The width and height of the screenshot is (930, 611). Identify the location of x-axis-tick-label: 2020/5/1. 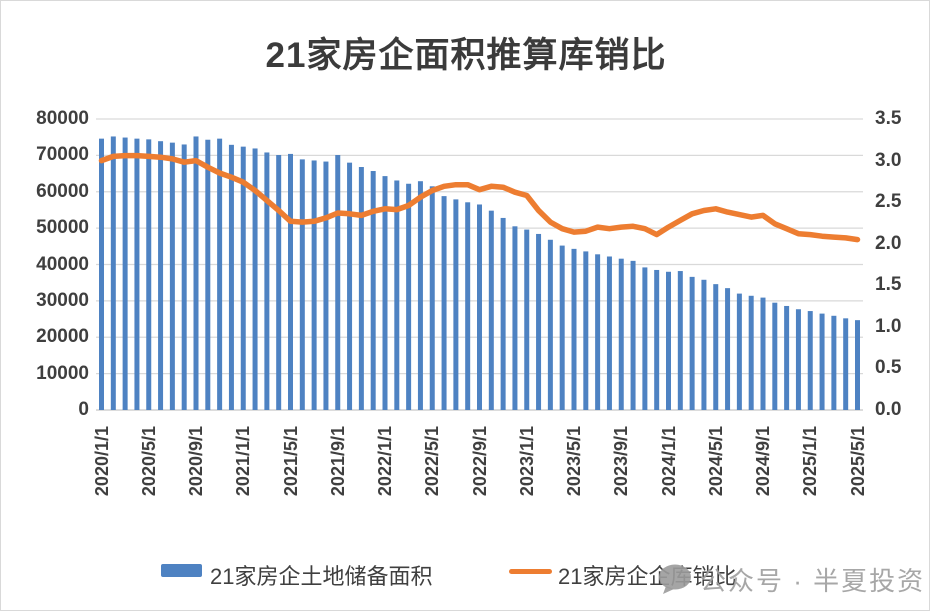
(148, 461).